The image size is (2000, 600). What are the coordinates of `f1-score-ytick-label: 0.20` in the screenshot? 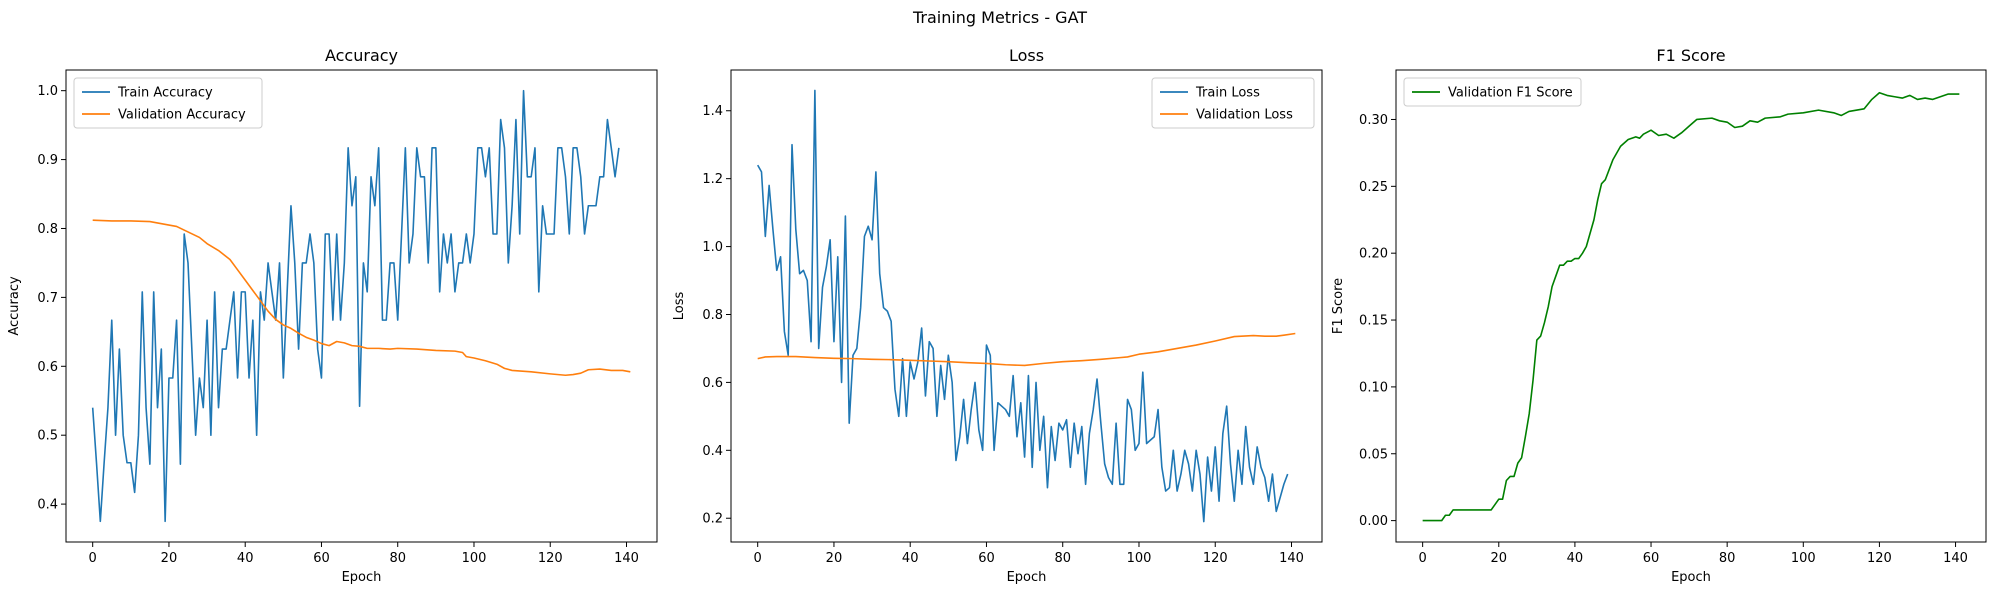 It's located at (1373, 254).